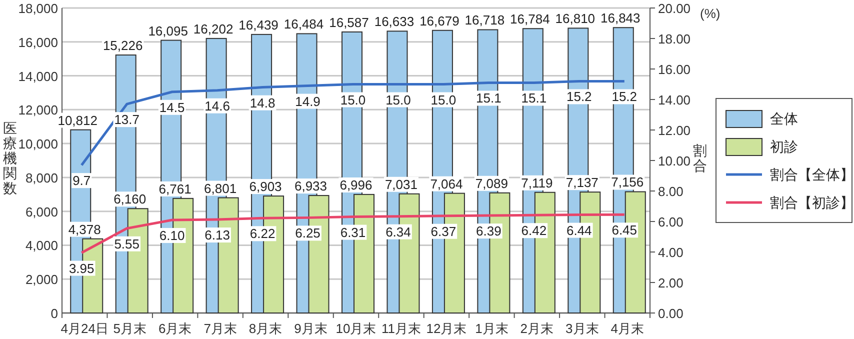  Describe the element at coordinates (575, 18) in the screenshot. I see `data-label: 16,810` at that location.